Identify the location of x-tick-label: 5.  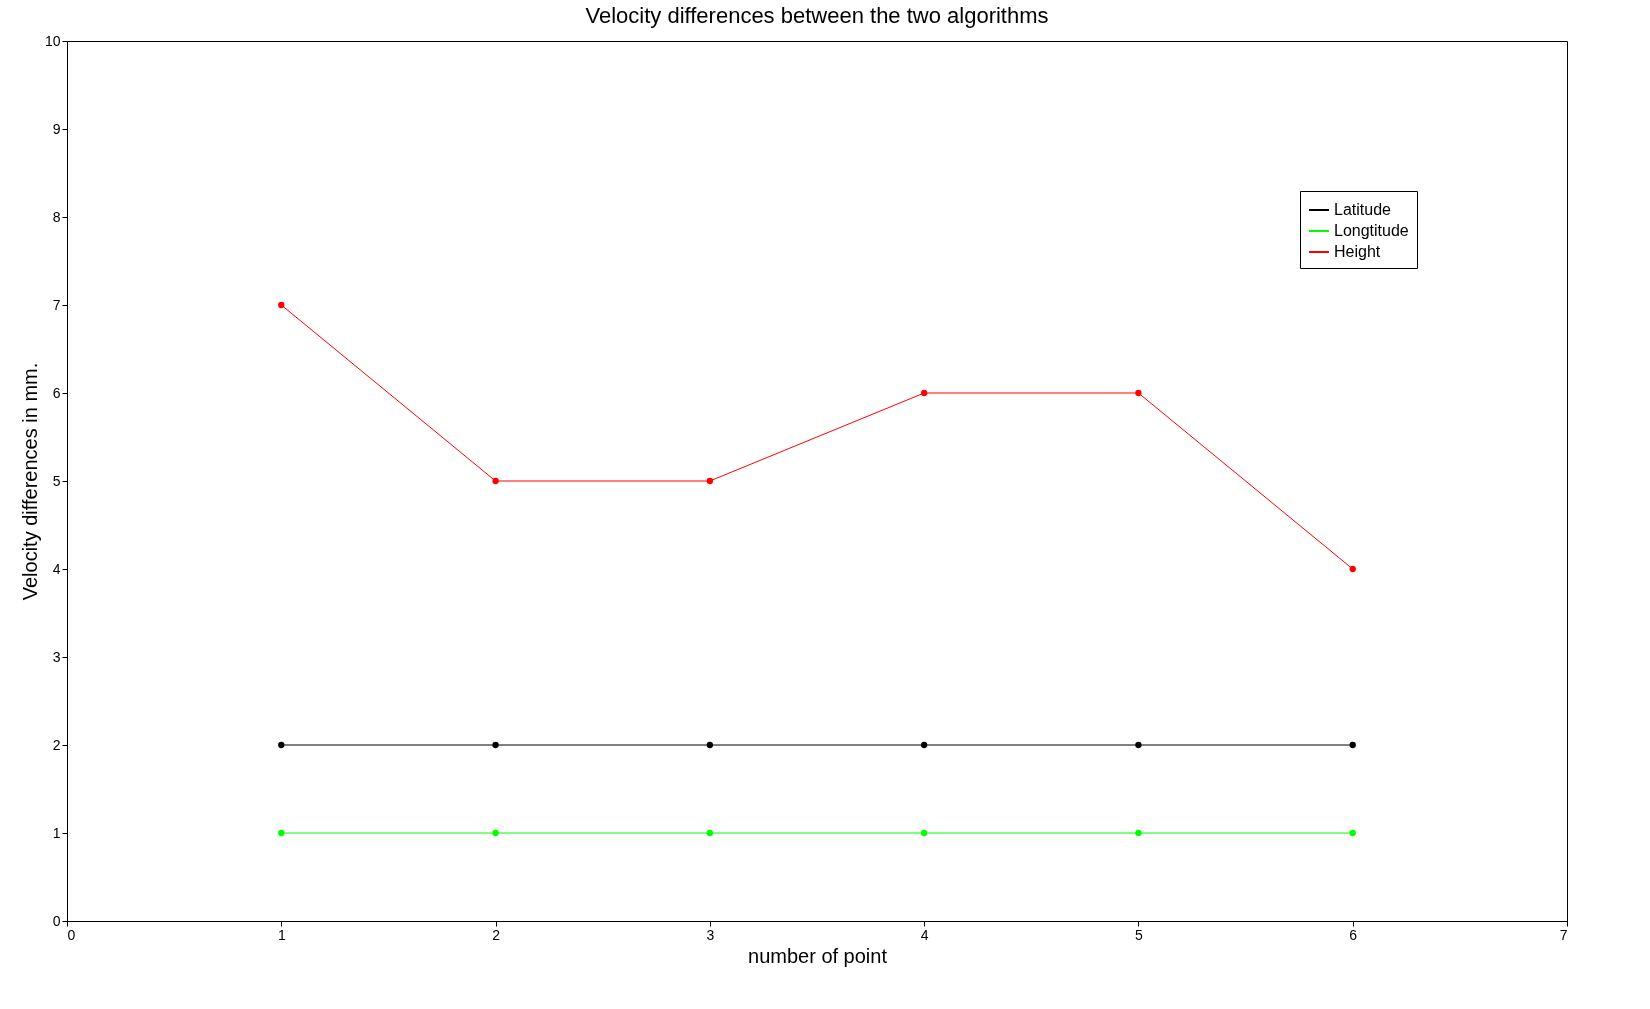
(1139, 934).